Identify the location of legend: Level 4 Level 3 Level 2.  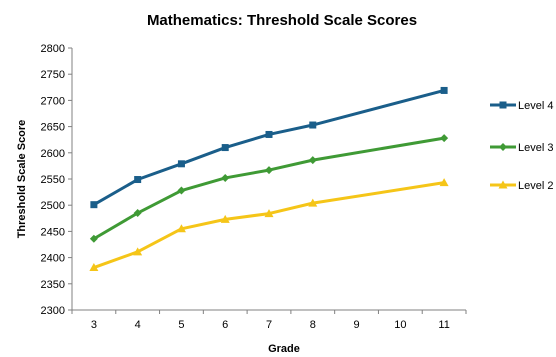
(521, 146).